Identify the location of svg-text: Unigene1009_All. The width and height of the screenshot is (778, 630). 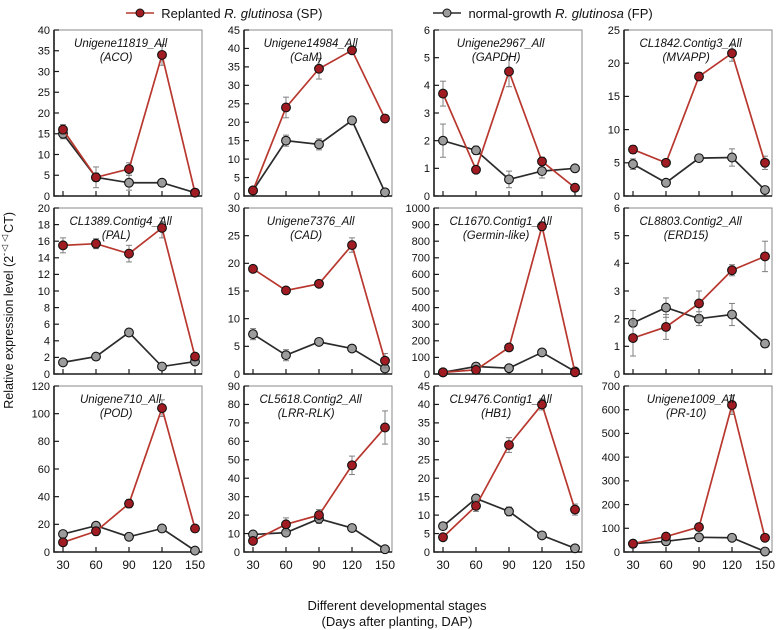
(691, 400).